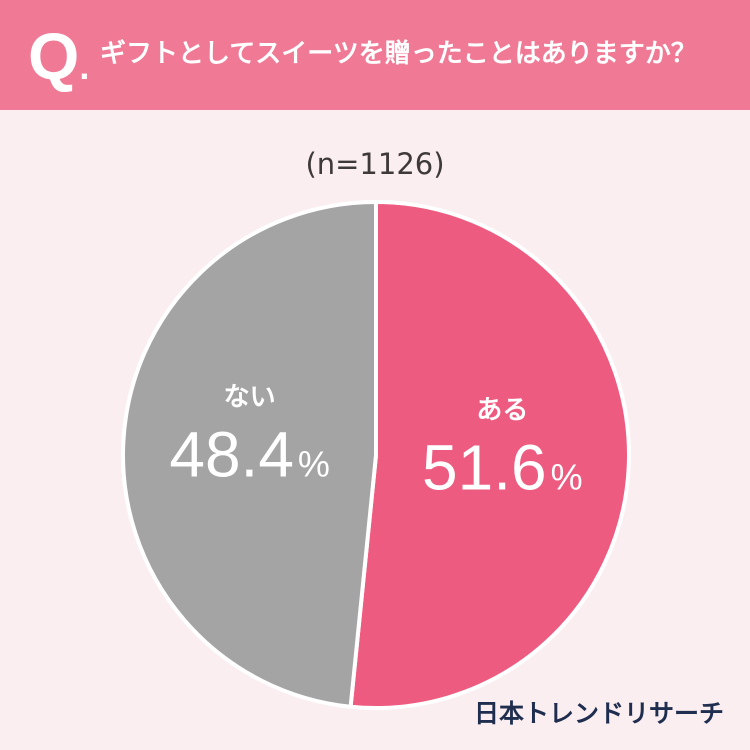 This screenshot has width=750, height=750. What do you see at coordinates (502, 467) in the screenshot?
I see `slice-value-0: 51.6%` at bounding box center [502, 467].